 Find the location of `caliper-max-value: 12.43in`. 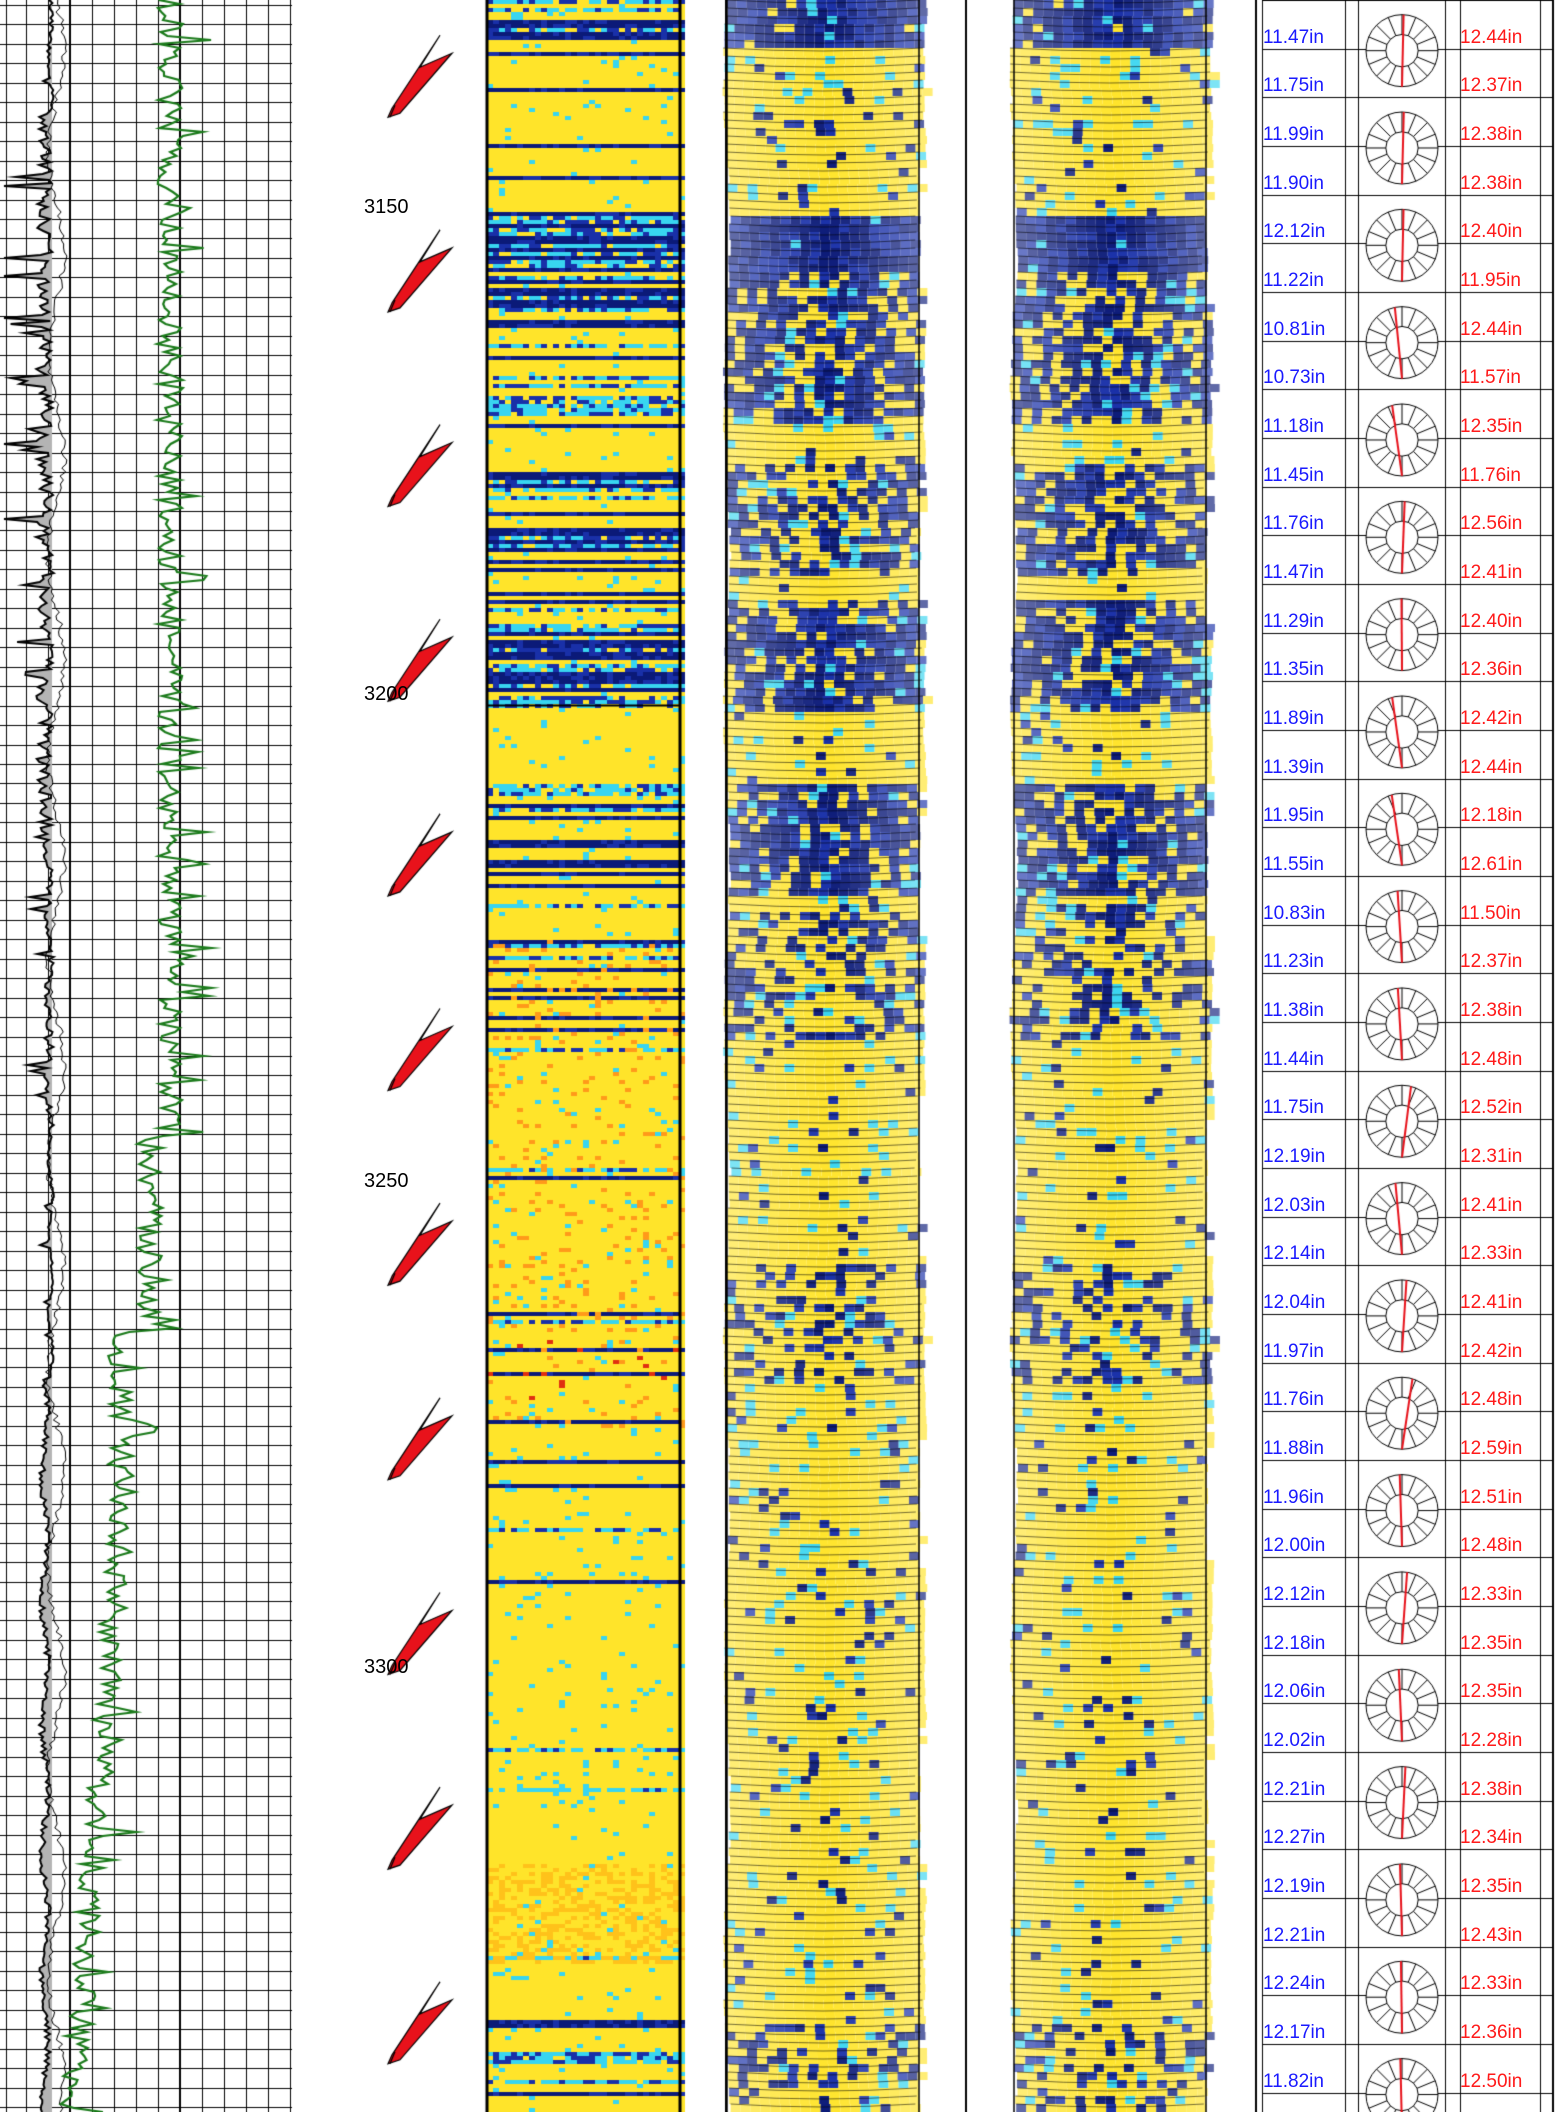

caliper-max-value: 12.43in is located at coordinates (1491, 1935).